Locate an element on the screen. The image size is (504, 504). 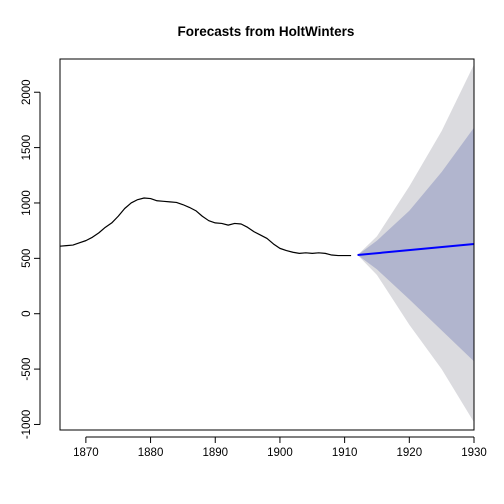
x-tick-label: 1870 is located at coordinates (86, 453).